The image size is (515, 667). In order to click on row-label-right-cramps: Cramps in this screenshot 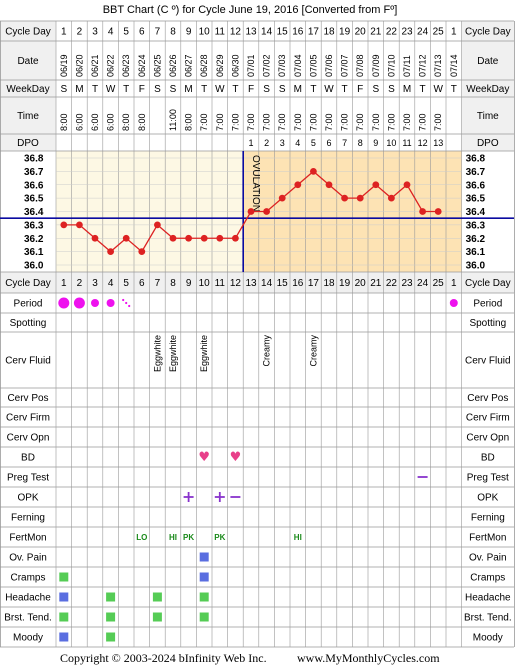, I will do `click(487, 578)`.